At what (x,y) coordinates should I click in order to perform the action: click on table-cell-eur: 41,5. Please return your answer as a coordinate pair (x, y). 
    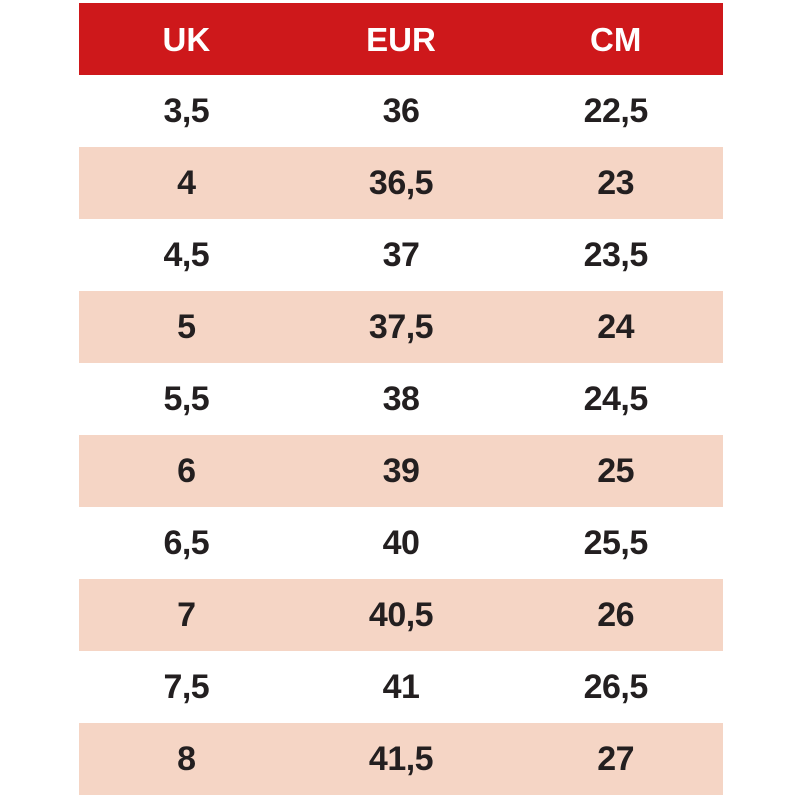
    Looking at the image, I should click on (401, 759).